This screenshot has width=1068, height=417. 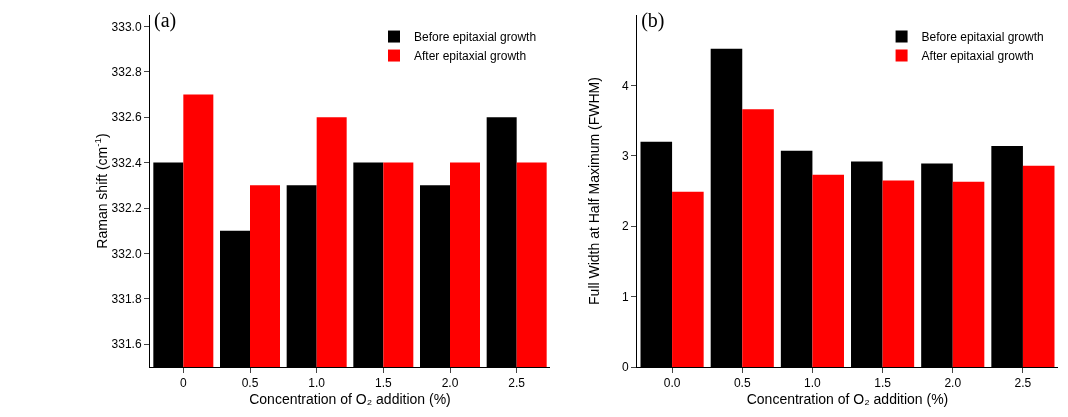 I want to click on y-tick-label: 332.4, so click(x=126, y=162).